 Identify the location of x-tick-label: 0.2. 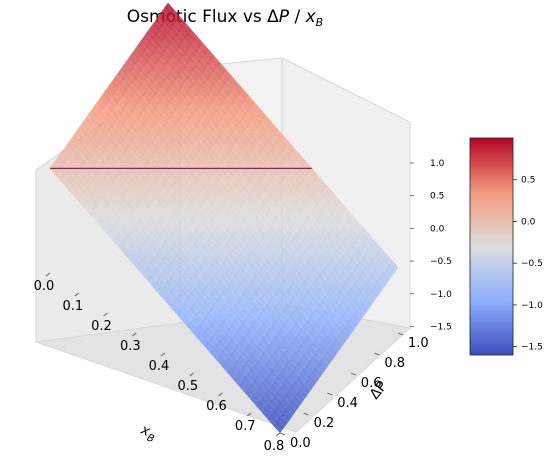
(101, 326).